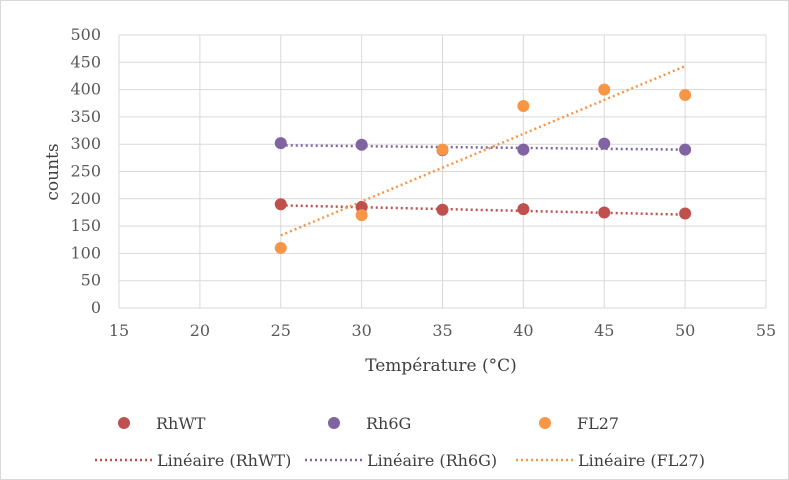 The height and width of the screenshot is (480, 789). What do you see at coordinates (441, 366) in the screenshot?
I see `x-axis-title: Température (°C)` at bounding box center [441, 366].